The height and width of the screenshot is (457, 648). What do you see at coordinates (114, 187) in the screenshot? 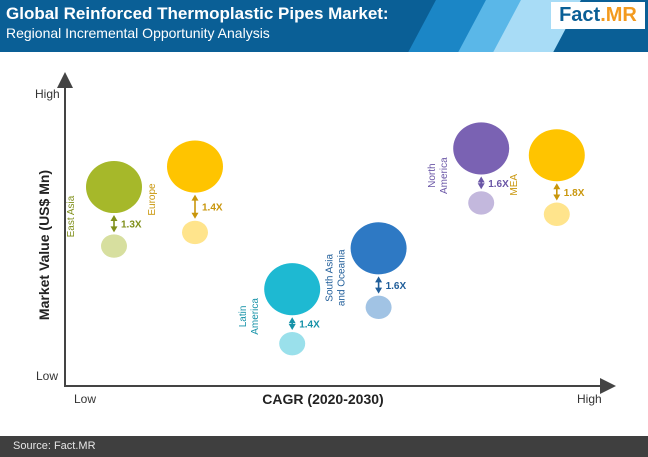
I see `east-asia-future-bubble` at bounding box center [114, 187].